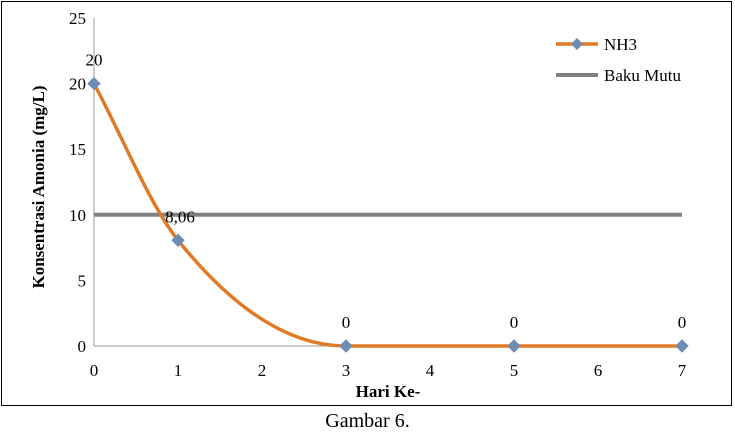 This screenshot has width=735, height=433. I want to click on figure-caption: Gambar 6., so click(367, 421).